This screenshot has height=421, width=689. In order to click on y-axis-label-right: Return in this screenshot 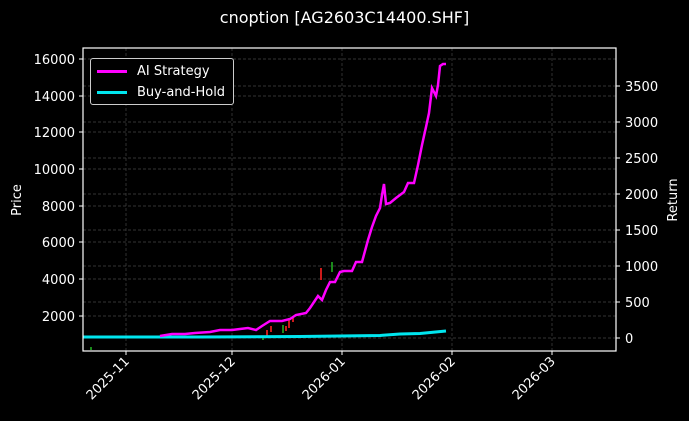, I will do `click(673, 199)`.